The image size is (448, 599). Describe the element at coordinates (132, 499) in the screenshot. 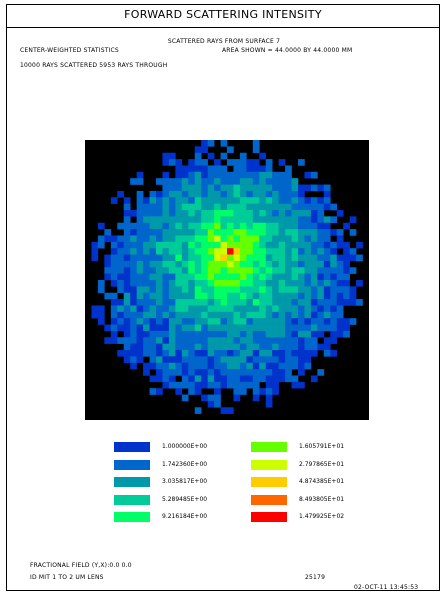

I see `legend-swatch` at that location.